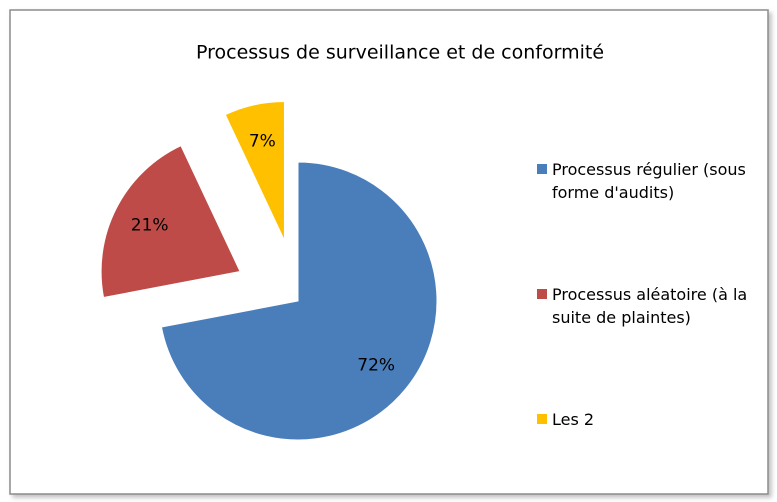 The height and width of the screenshot is (502, 777). I want to click on legend-entry: Processus régulier (sous forme d'audits), so click(647, 181).